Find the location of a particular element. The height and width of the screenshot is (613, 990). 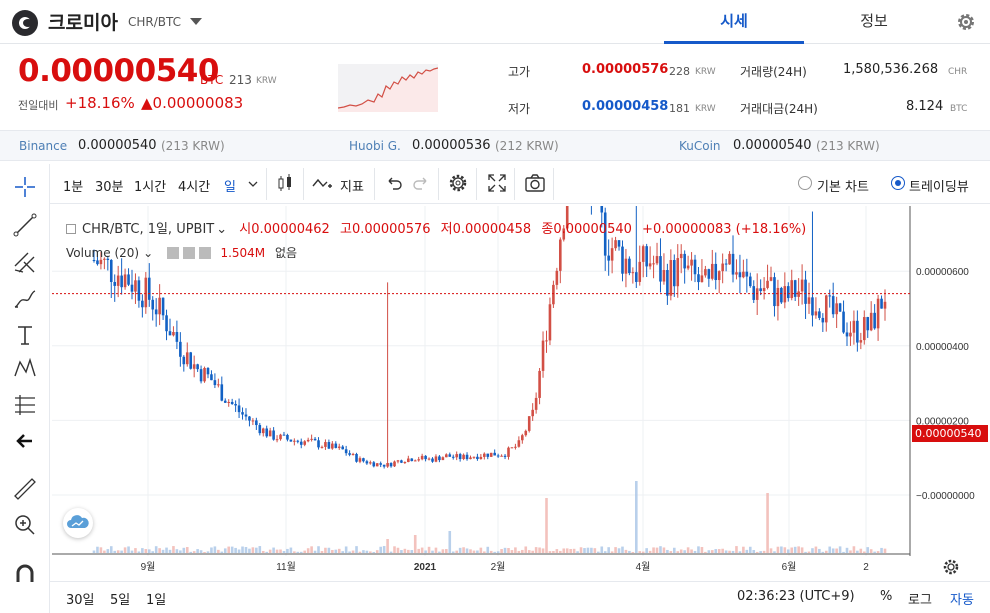

ruler-icon is located at coordinates (25, 489).